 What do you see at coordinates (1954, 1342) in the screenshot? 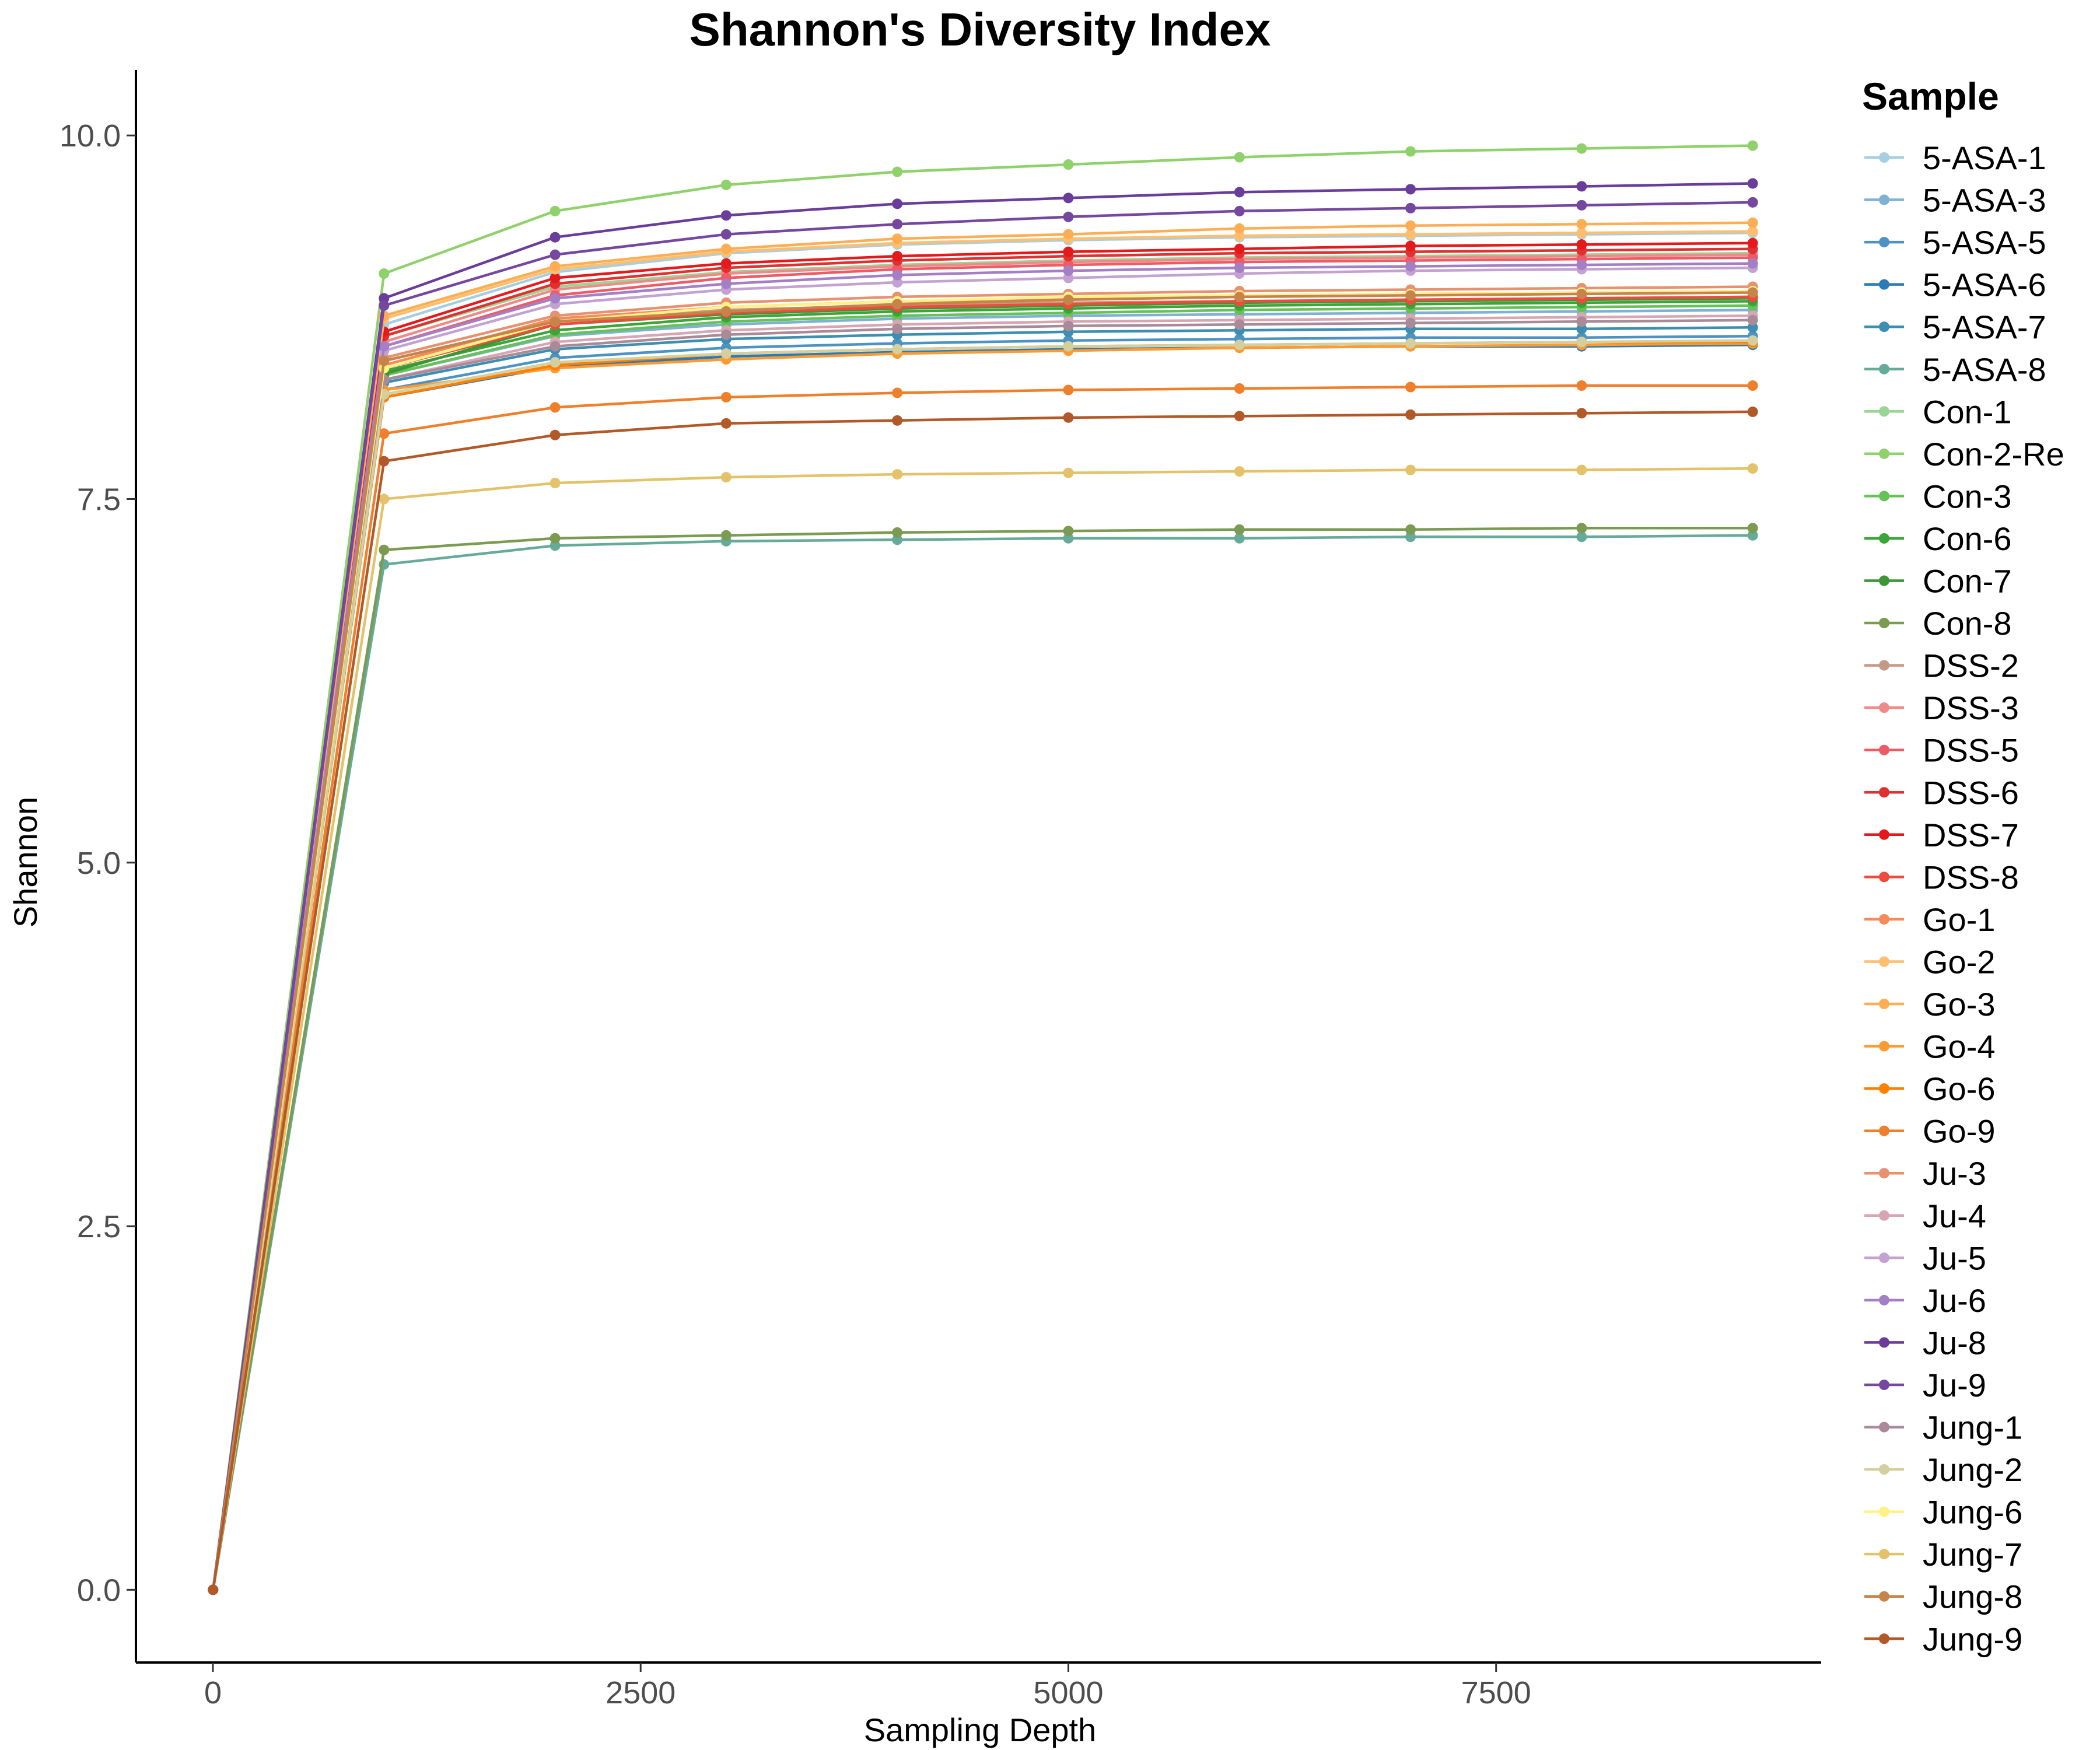
I see `legend-label: Ju-8` at bounding box center [1954, 1342].